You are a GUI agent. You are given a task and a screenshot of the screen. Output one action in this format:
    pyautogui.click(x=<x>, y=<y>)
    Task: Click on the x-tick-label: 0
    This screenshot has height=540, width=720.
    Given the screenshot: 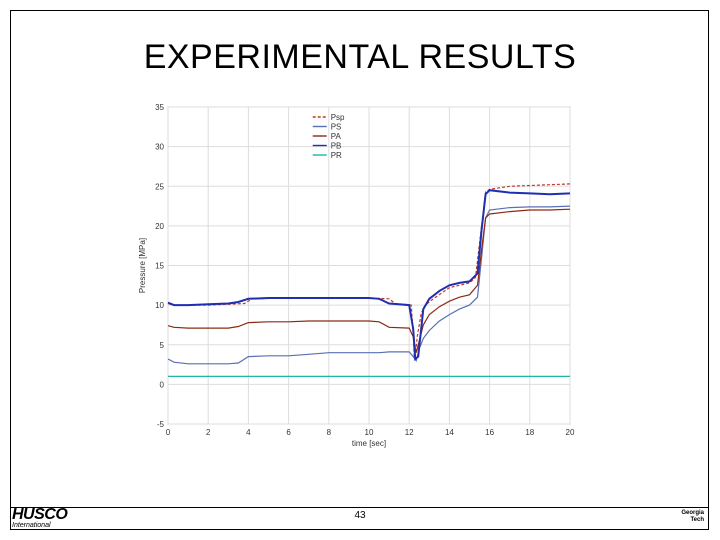 What is the action you would take?
    pyautogui.click(x=168, y=432)
    